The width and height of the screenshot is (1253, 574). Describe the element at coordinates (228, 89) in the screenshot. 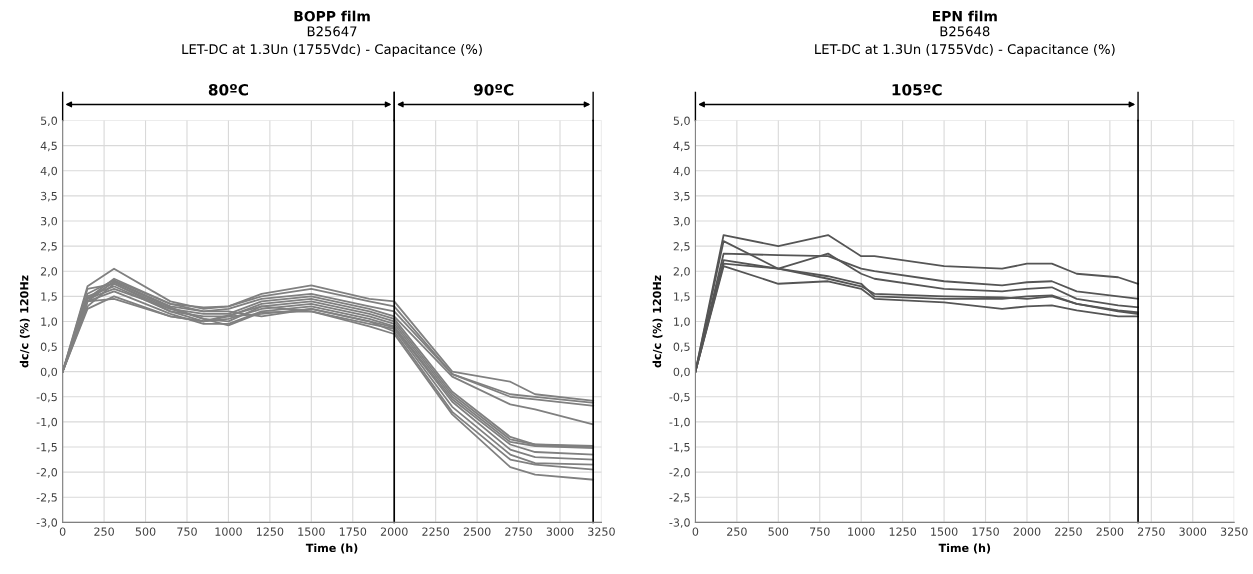

I see `text: 80ºC` at that location.